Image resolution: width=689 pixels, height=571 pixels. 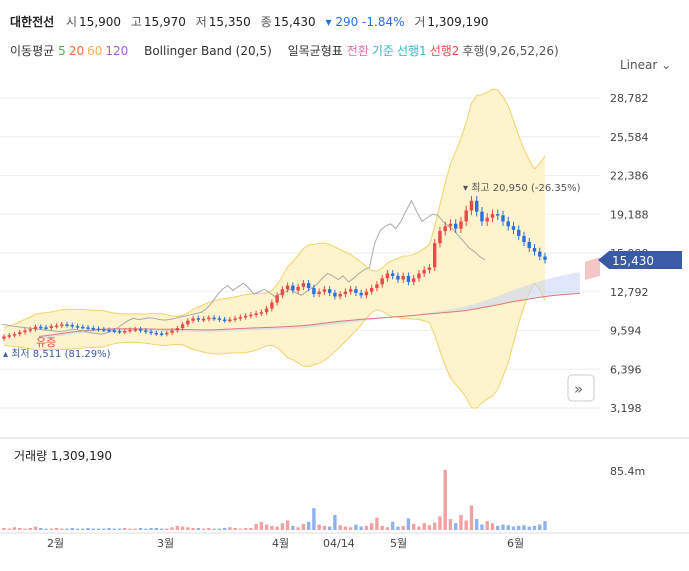 I want to click on ma60-legend: 60, so click(x=95, y=51).